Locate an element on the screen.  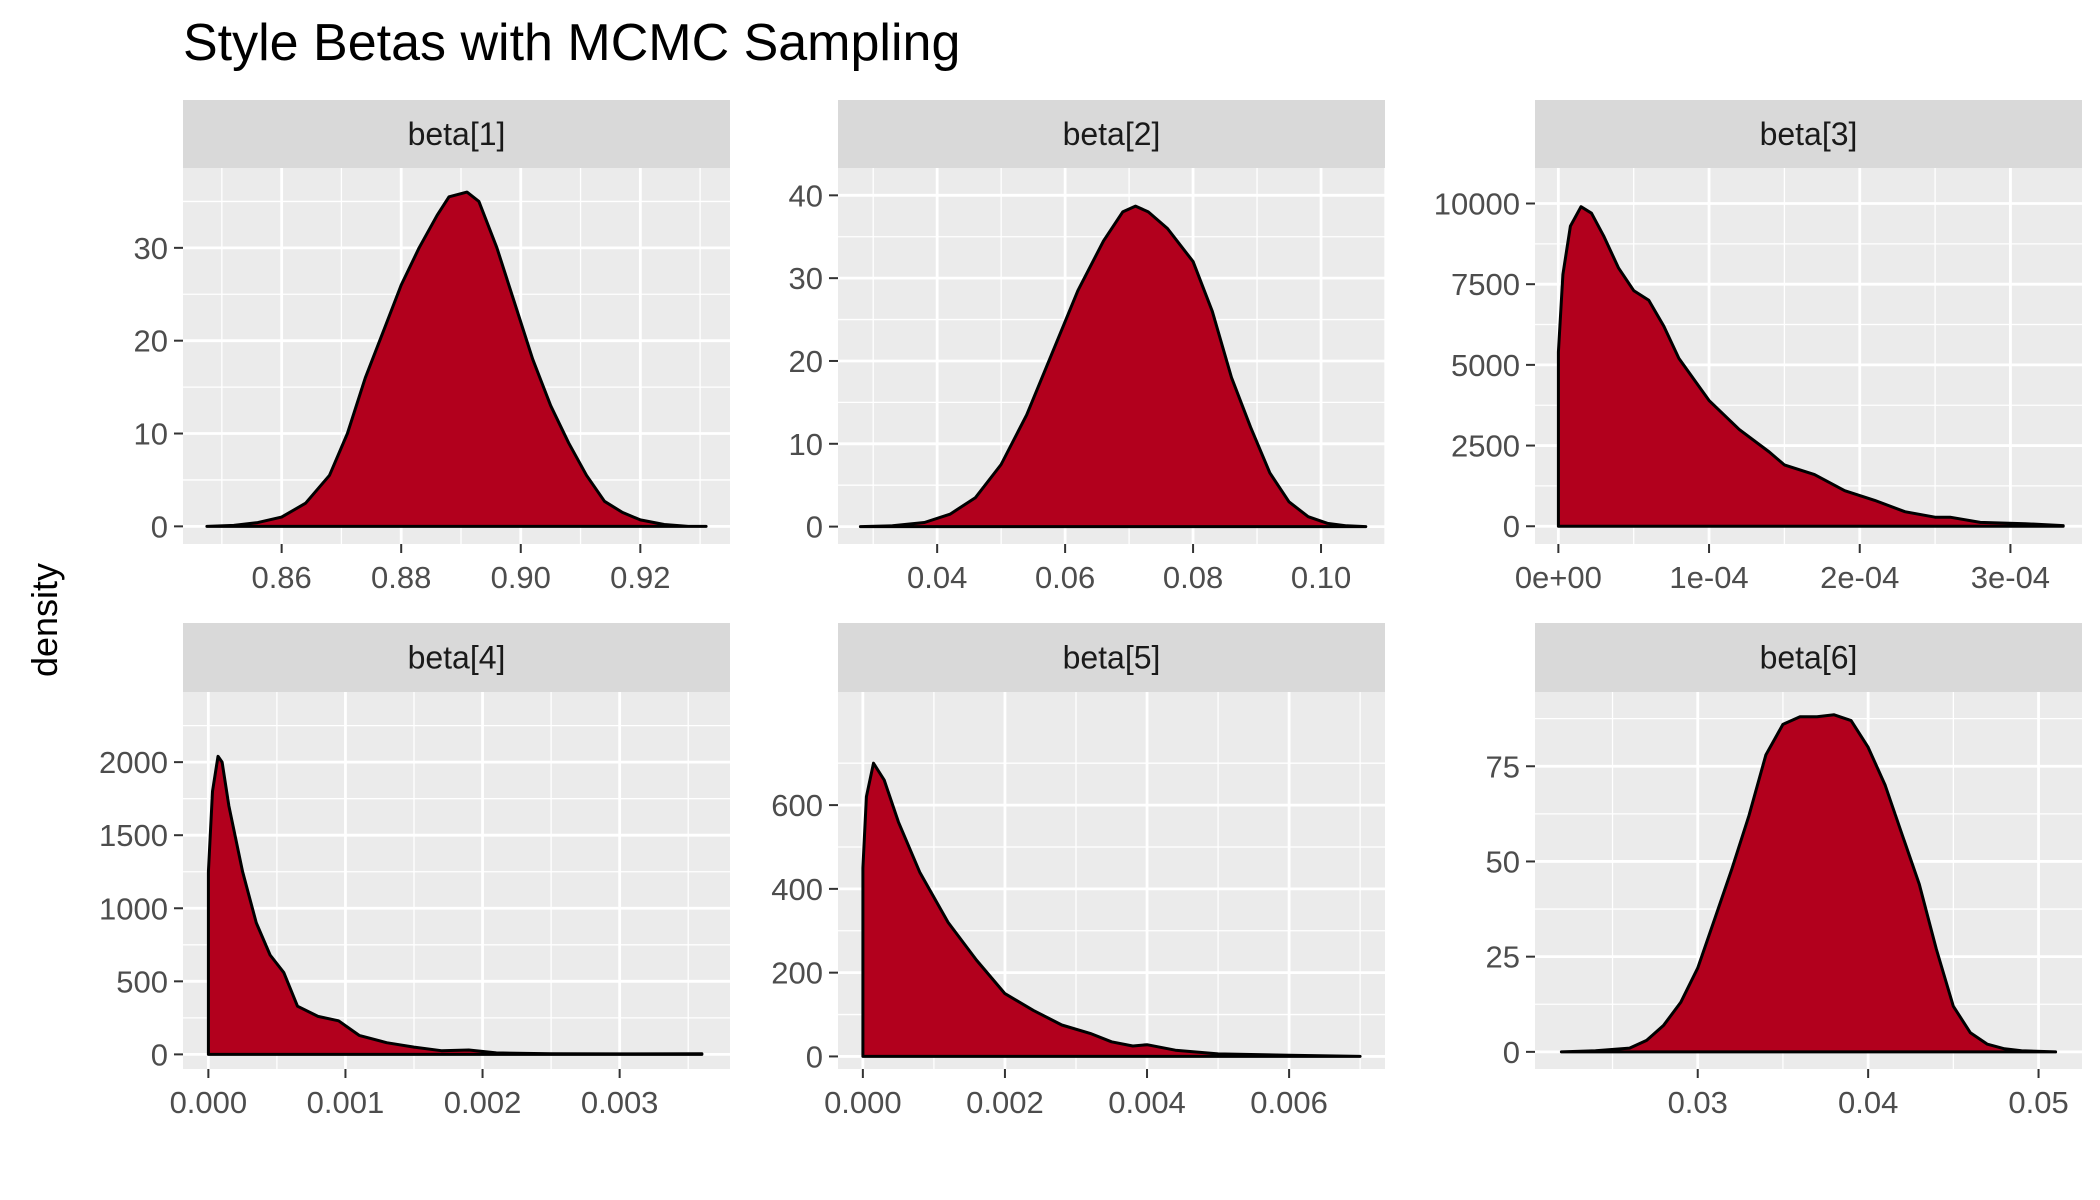
x-tick-label: 0.10 is located at coordinates (1321, 577).